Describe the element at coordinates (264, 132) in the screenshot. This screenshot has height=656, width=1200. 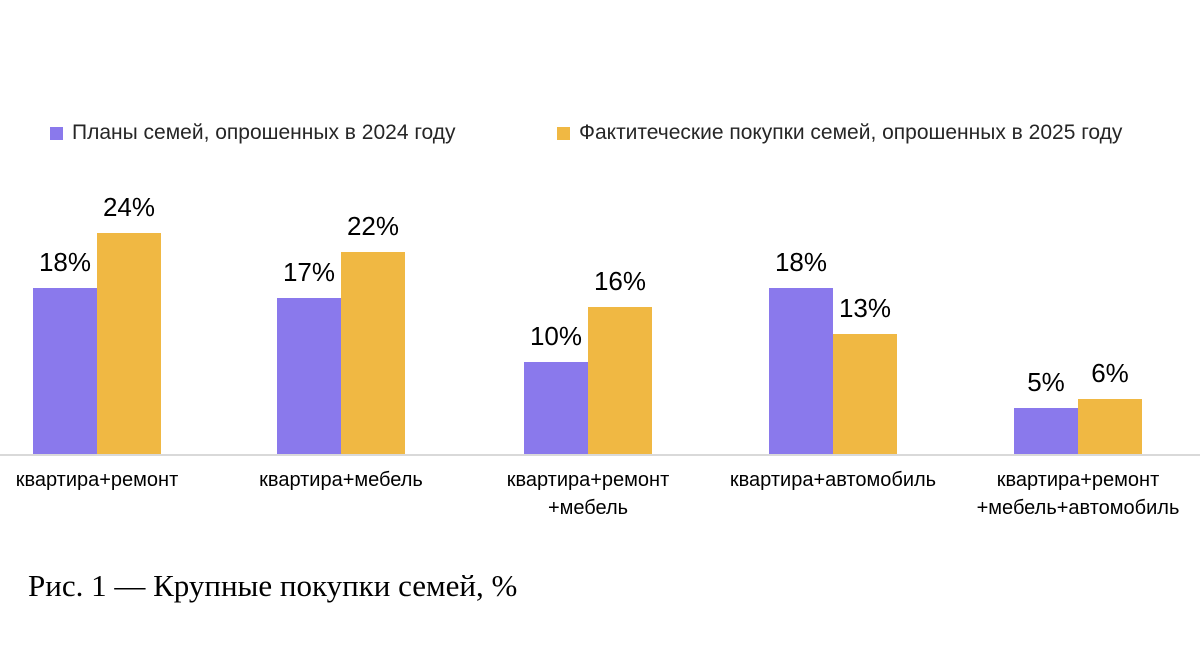
I see `legend-label-plans-2024: Планы семей, опрошенных в 2024 году` at that location.